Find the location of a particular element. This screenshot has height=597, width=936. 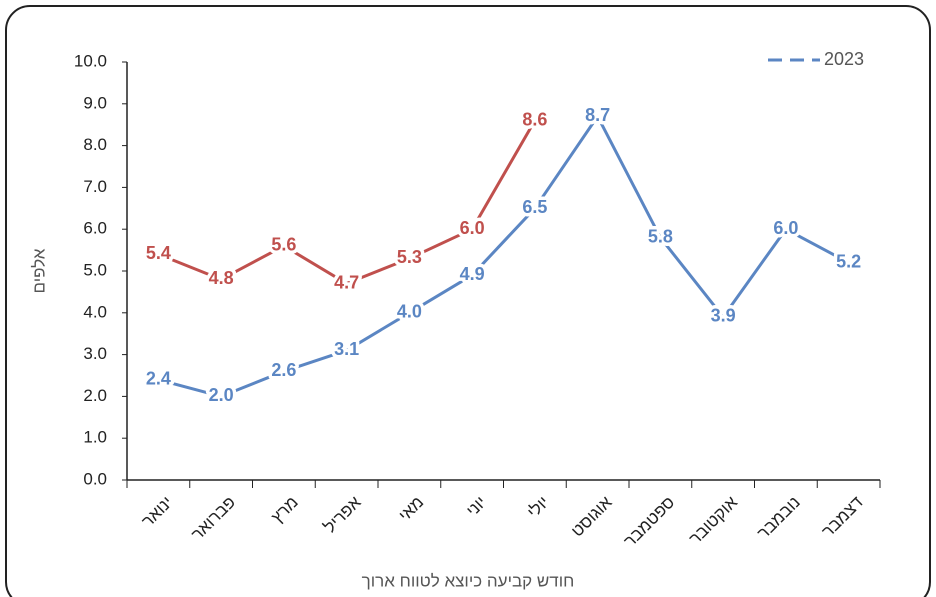

data-label: 8.6 is located at coordinates (534, 119).